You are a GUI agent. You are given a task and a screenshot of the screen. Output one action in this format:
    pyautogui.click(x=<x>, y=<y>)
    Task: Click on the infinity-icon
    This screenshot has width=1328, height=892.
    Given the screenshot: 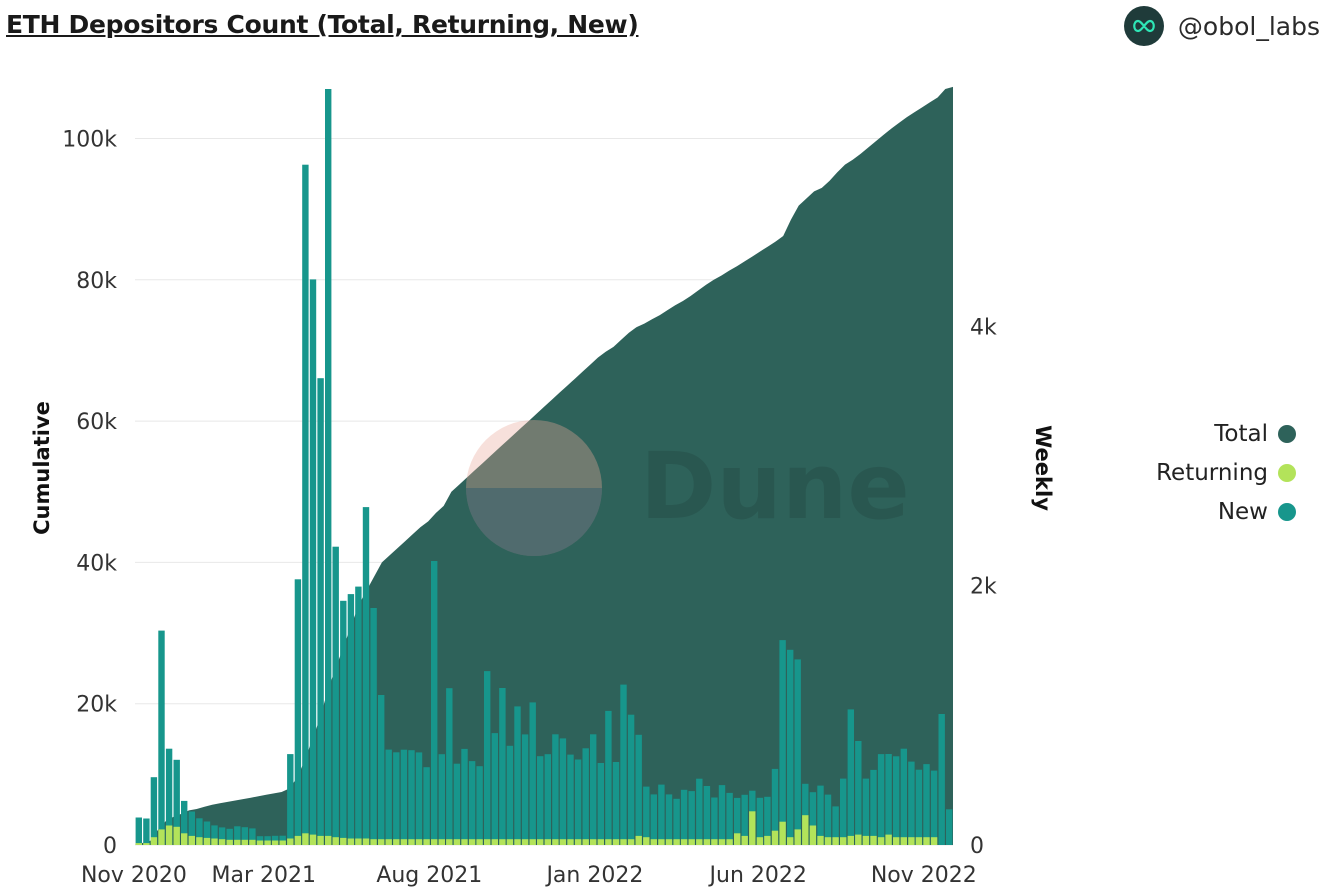 What is the action you would take?
    pyautogui.click(x=1144, y=26)
    